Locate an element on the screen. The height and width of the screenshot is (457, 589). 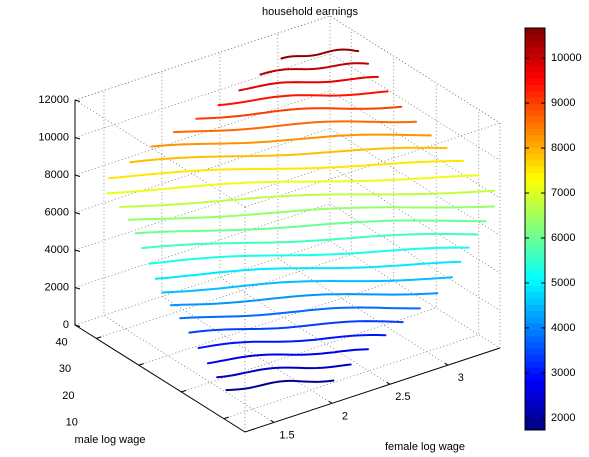
y-tick-label: 40 is located at coordinates (61, 342).